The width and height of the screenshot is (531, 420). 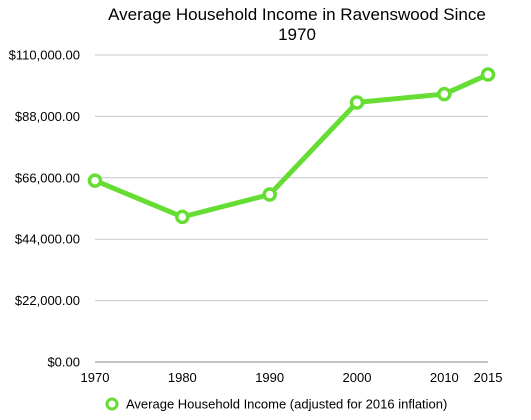 I want to click on x-tick-label: 2000, so click(x=357, y=377).